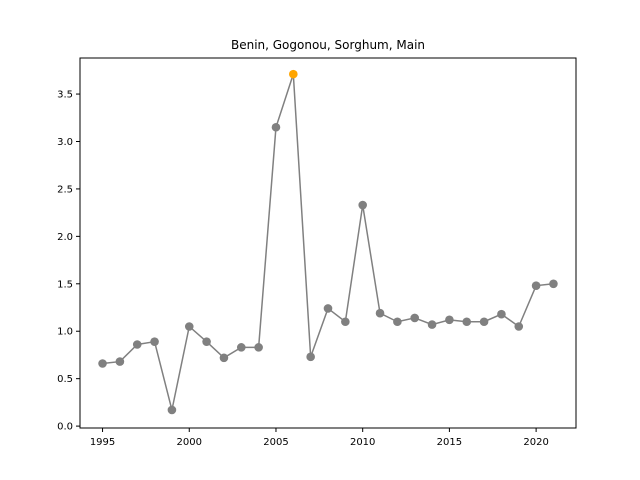 This screenshot has width=640, height=480. What do you see at coordinates (65, 379) in the screenshot?
I see `y-tick-label: 0.5` at bounding box center [65, 379].